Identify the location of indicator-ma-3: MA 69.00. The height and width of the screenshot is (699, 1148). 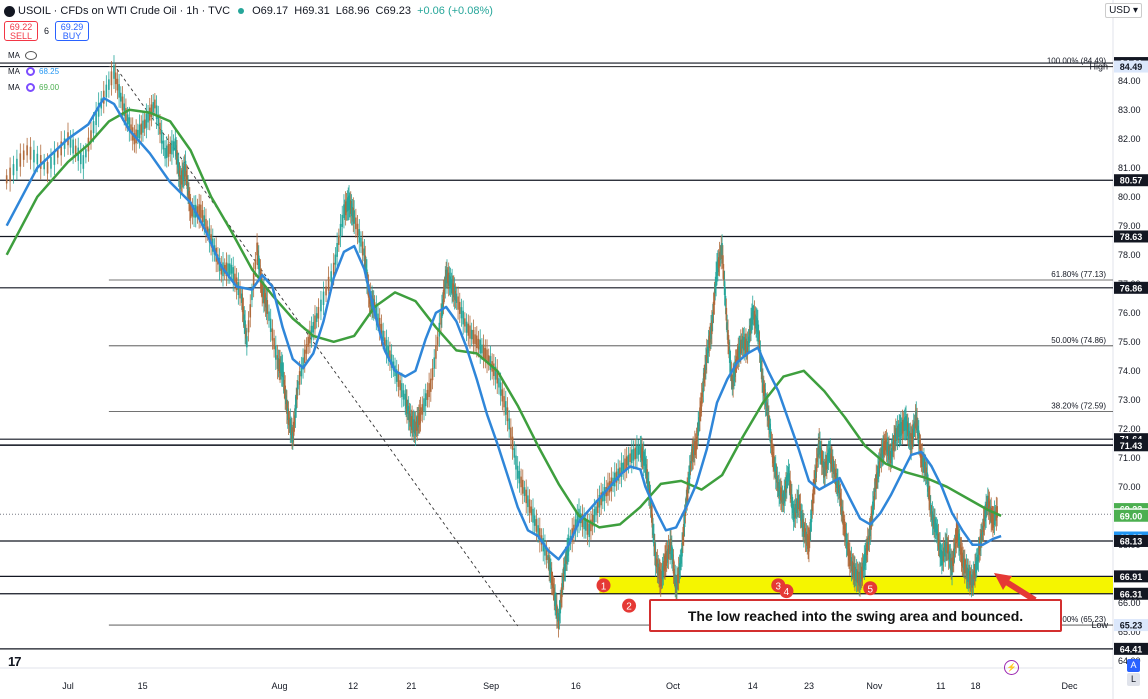
(33, 87).